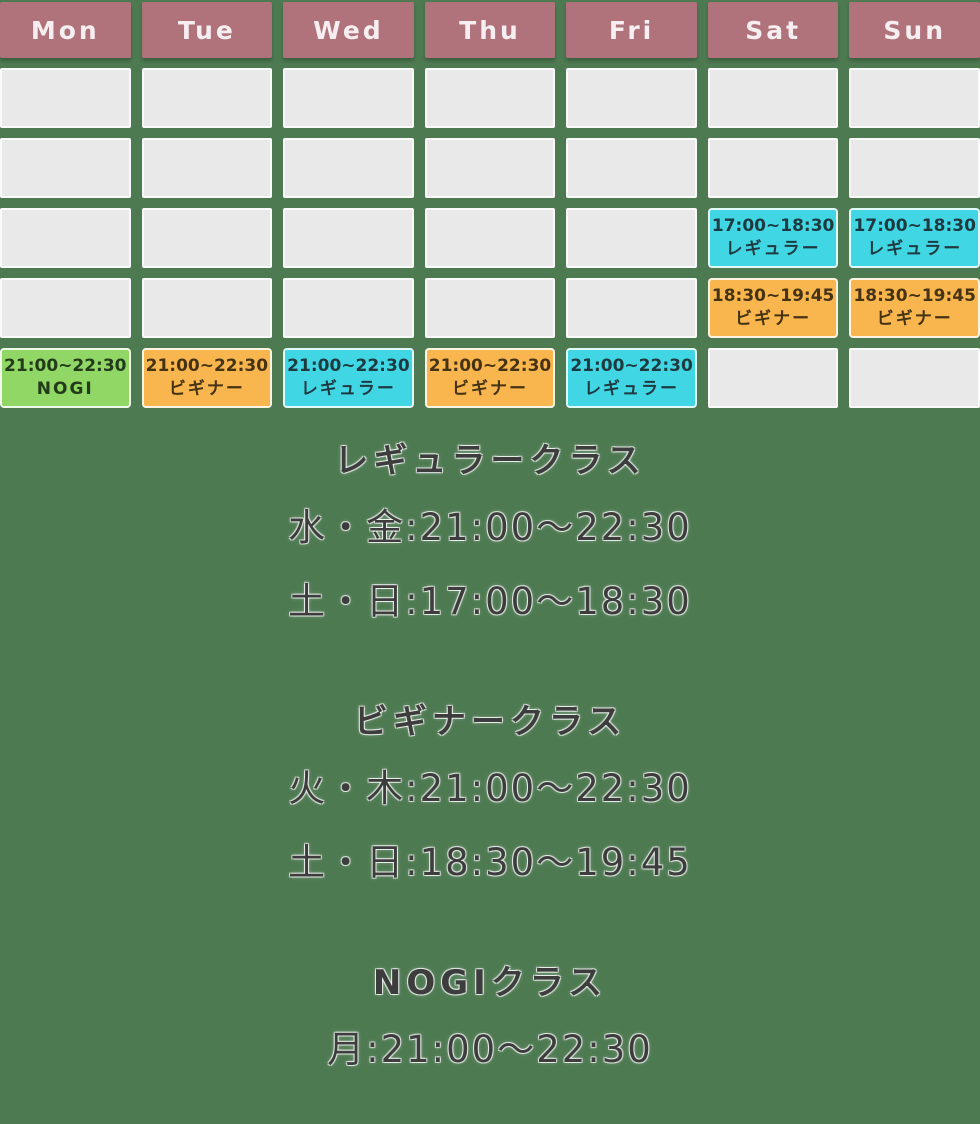  What do you see at coordinates (490, 722) in the screenshot?
I see `section-title-beginner: ビギナークラス` at bounding box center [490, 722].